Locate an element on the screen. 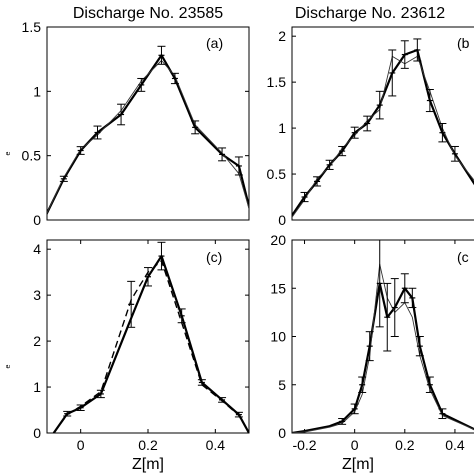 The width and height of the screenshot is (474, 474). plot-area is located at coordinates (383, 128).